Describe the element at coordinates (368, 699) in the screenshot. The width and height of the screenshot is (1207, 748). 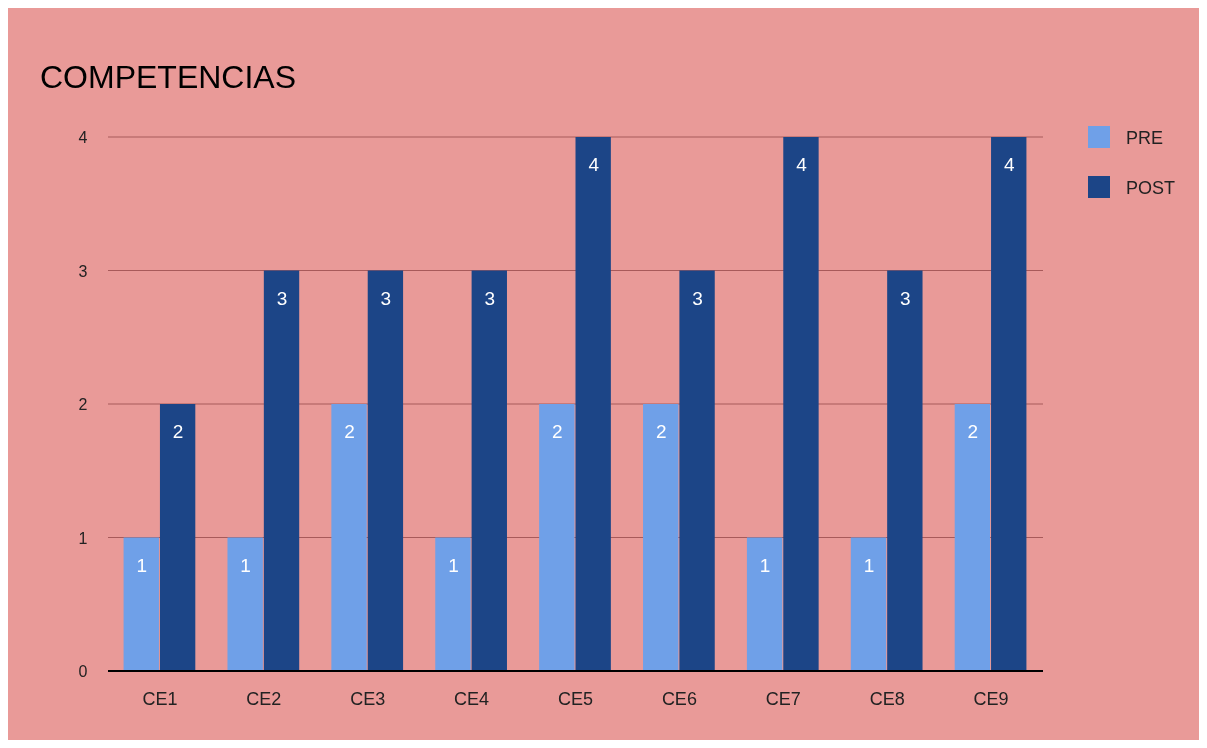
I see `x-tick-label: CE3` at that location.